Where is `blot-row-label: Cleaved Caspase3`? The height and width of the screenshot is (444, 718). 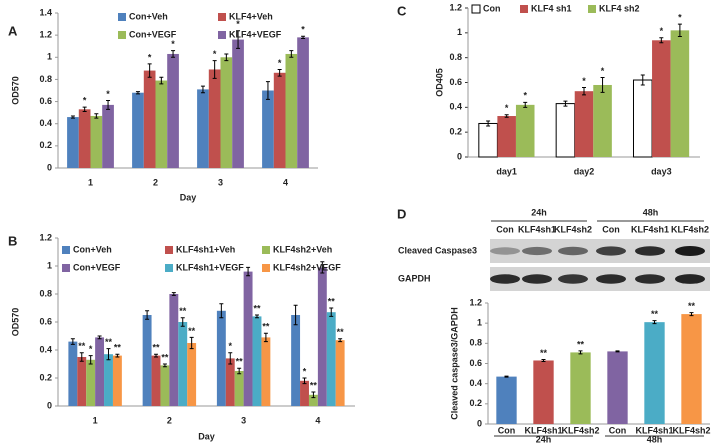 blot-row-label: Cleaved Caspase3 is located at coordinates (437, 250).